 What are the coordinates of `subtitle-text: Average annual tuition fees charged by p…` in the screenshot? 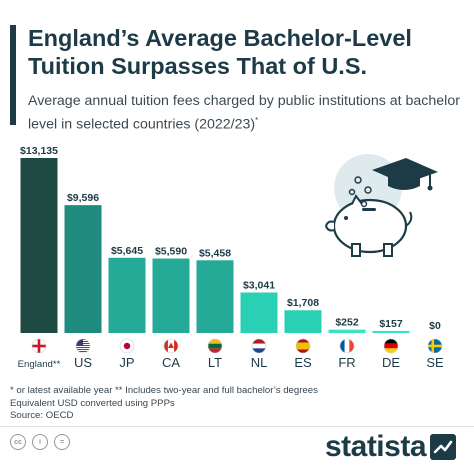 It's located at (244, 113).